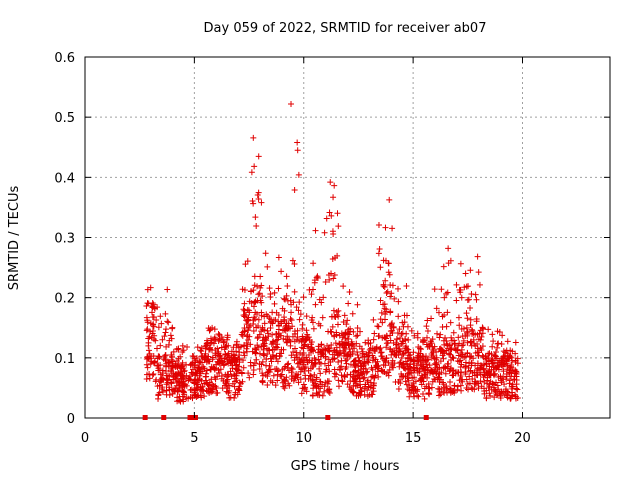  Describe the element at coordinates (285, 417) in the screenshot. I see `gap-markers` at that location.